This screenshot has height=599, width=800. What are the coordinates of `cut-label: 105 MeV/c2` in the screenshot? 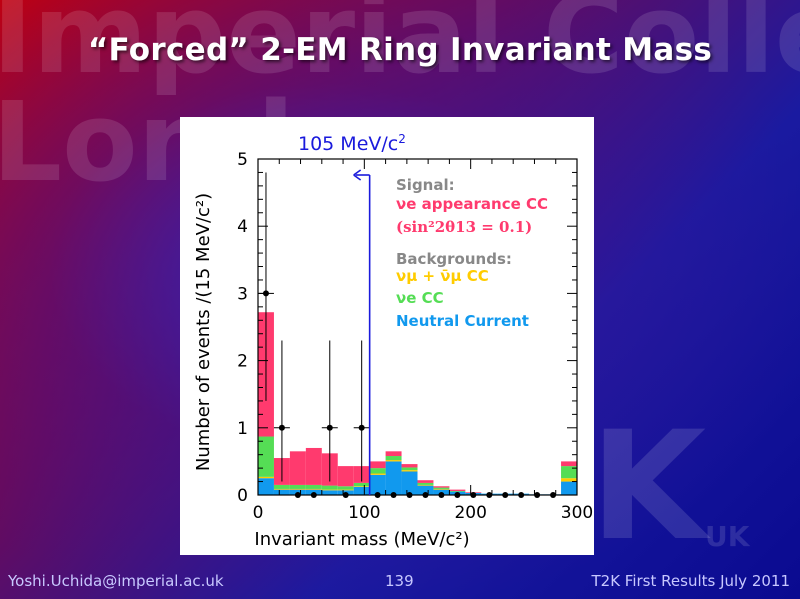 It's located at (352, 143).